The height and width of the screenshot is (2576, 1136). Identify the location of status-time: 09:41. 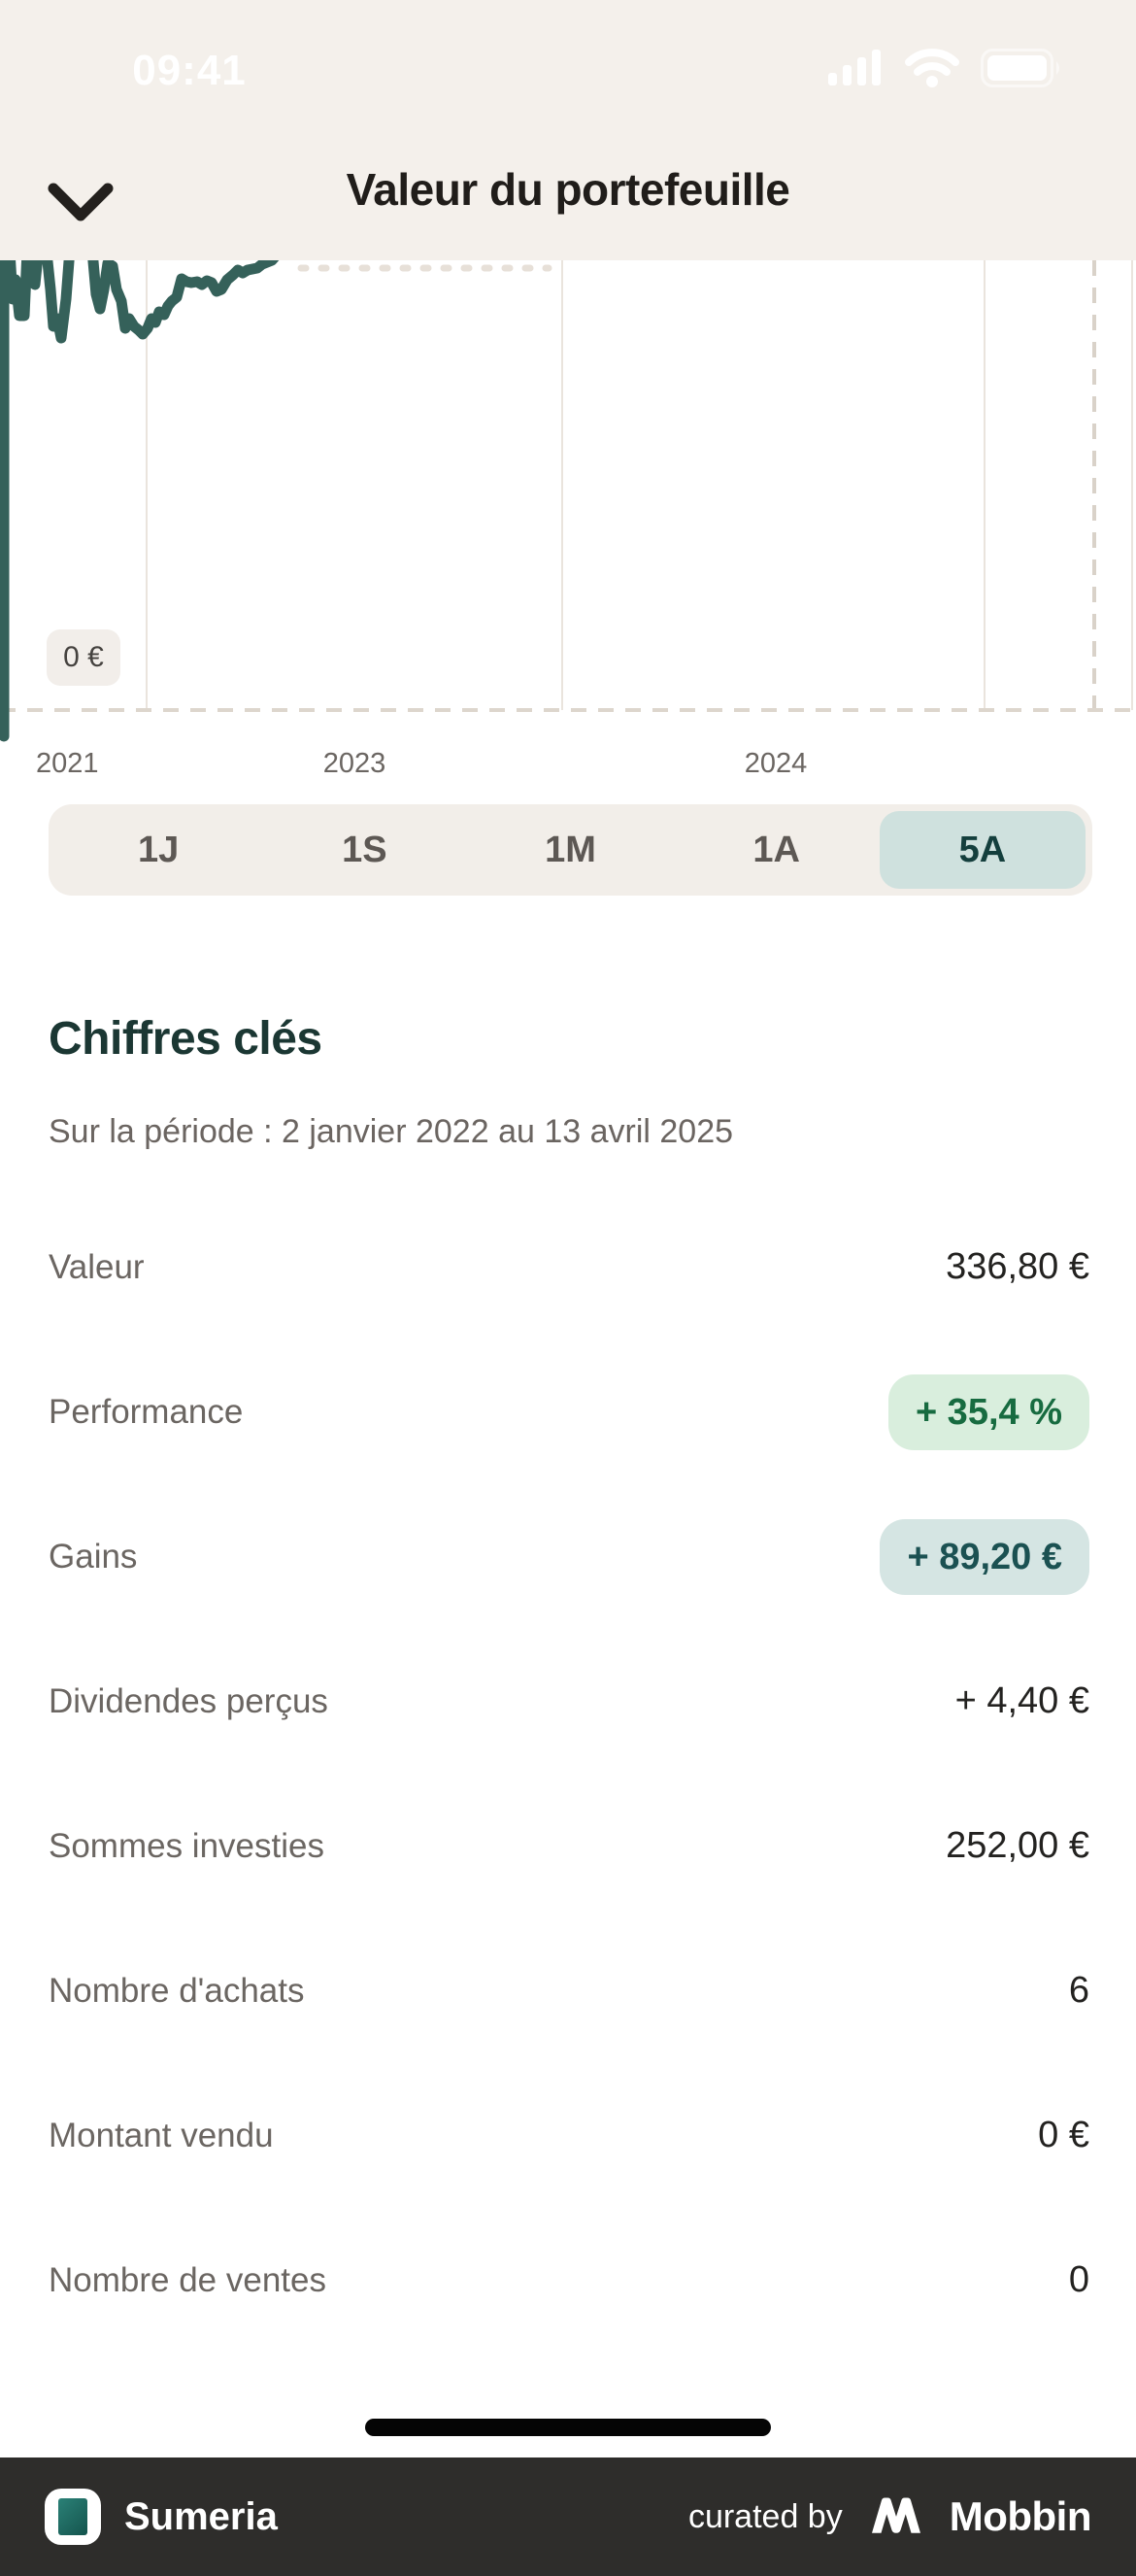
(189, 70).